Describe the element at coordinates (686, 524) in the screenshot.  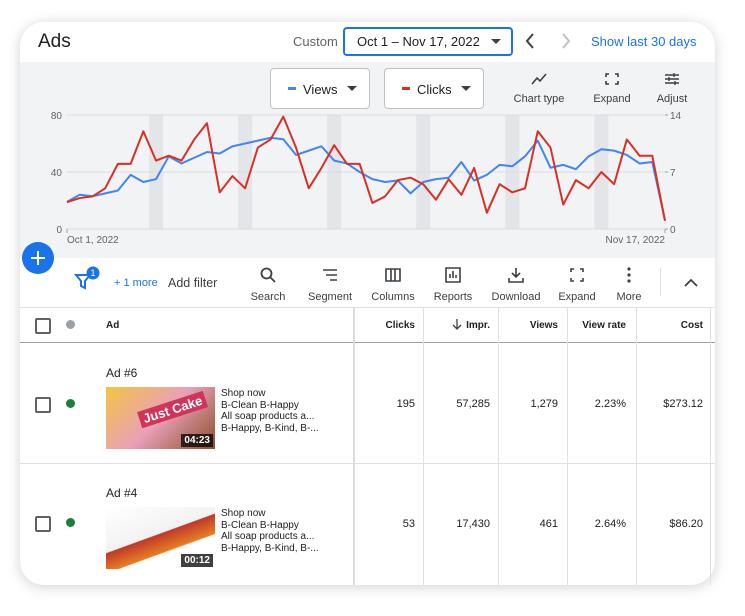
I see `cell: $86.20` at that location.